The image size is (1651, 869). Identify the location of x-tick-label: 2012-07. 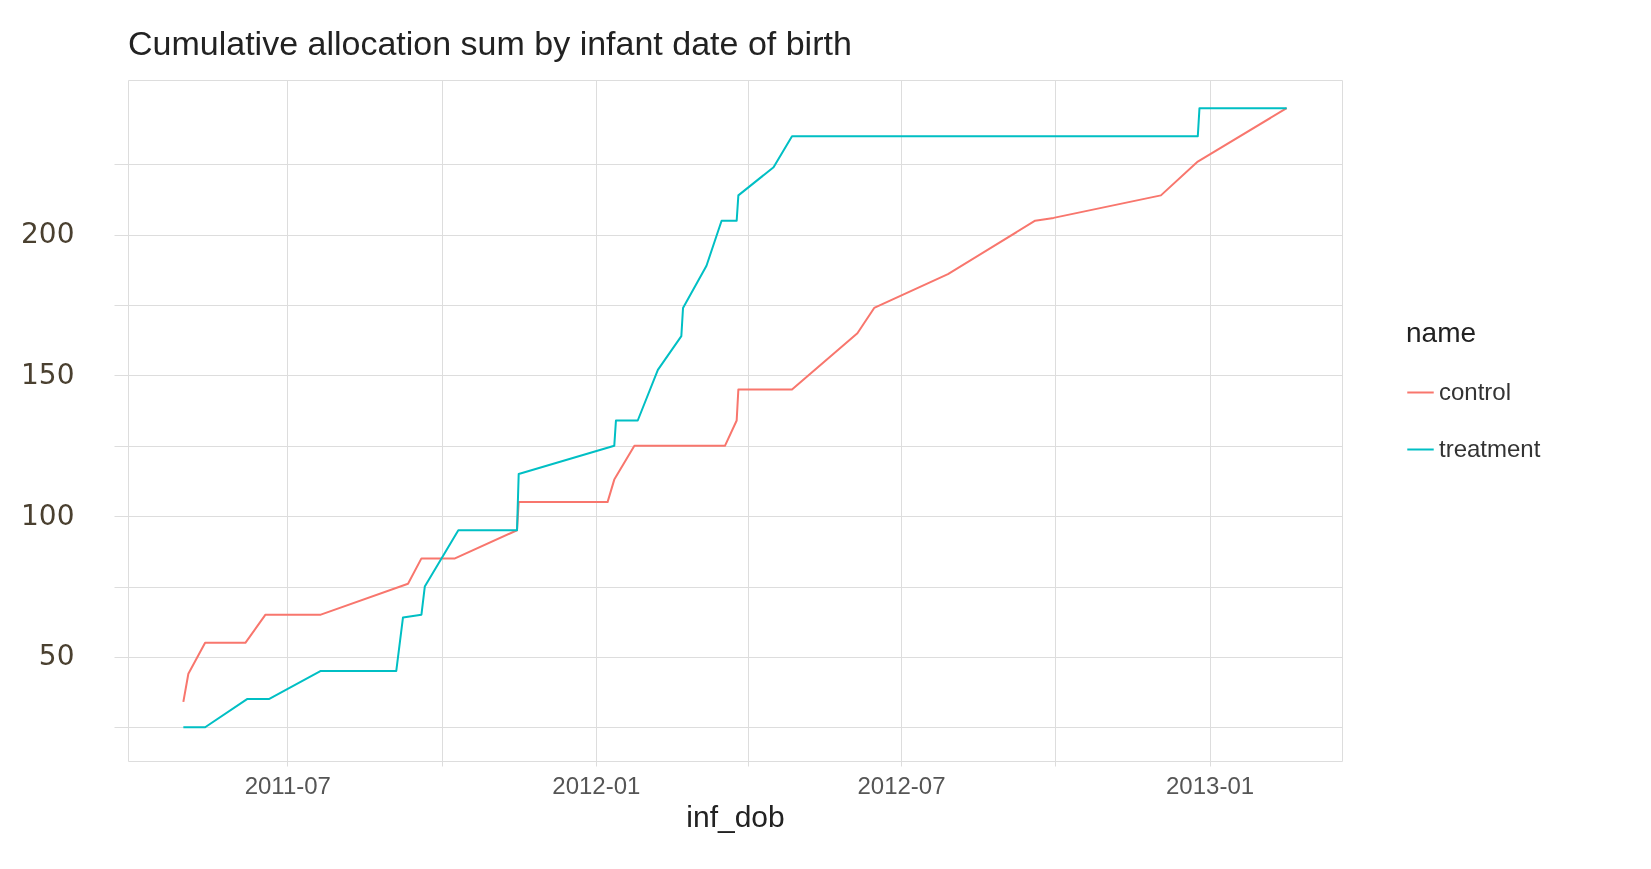
(901, 785).